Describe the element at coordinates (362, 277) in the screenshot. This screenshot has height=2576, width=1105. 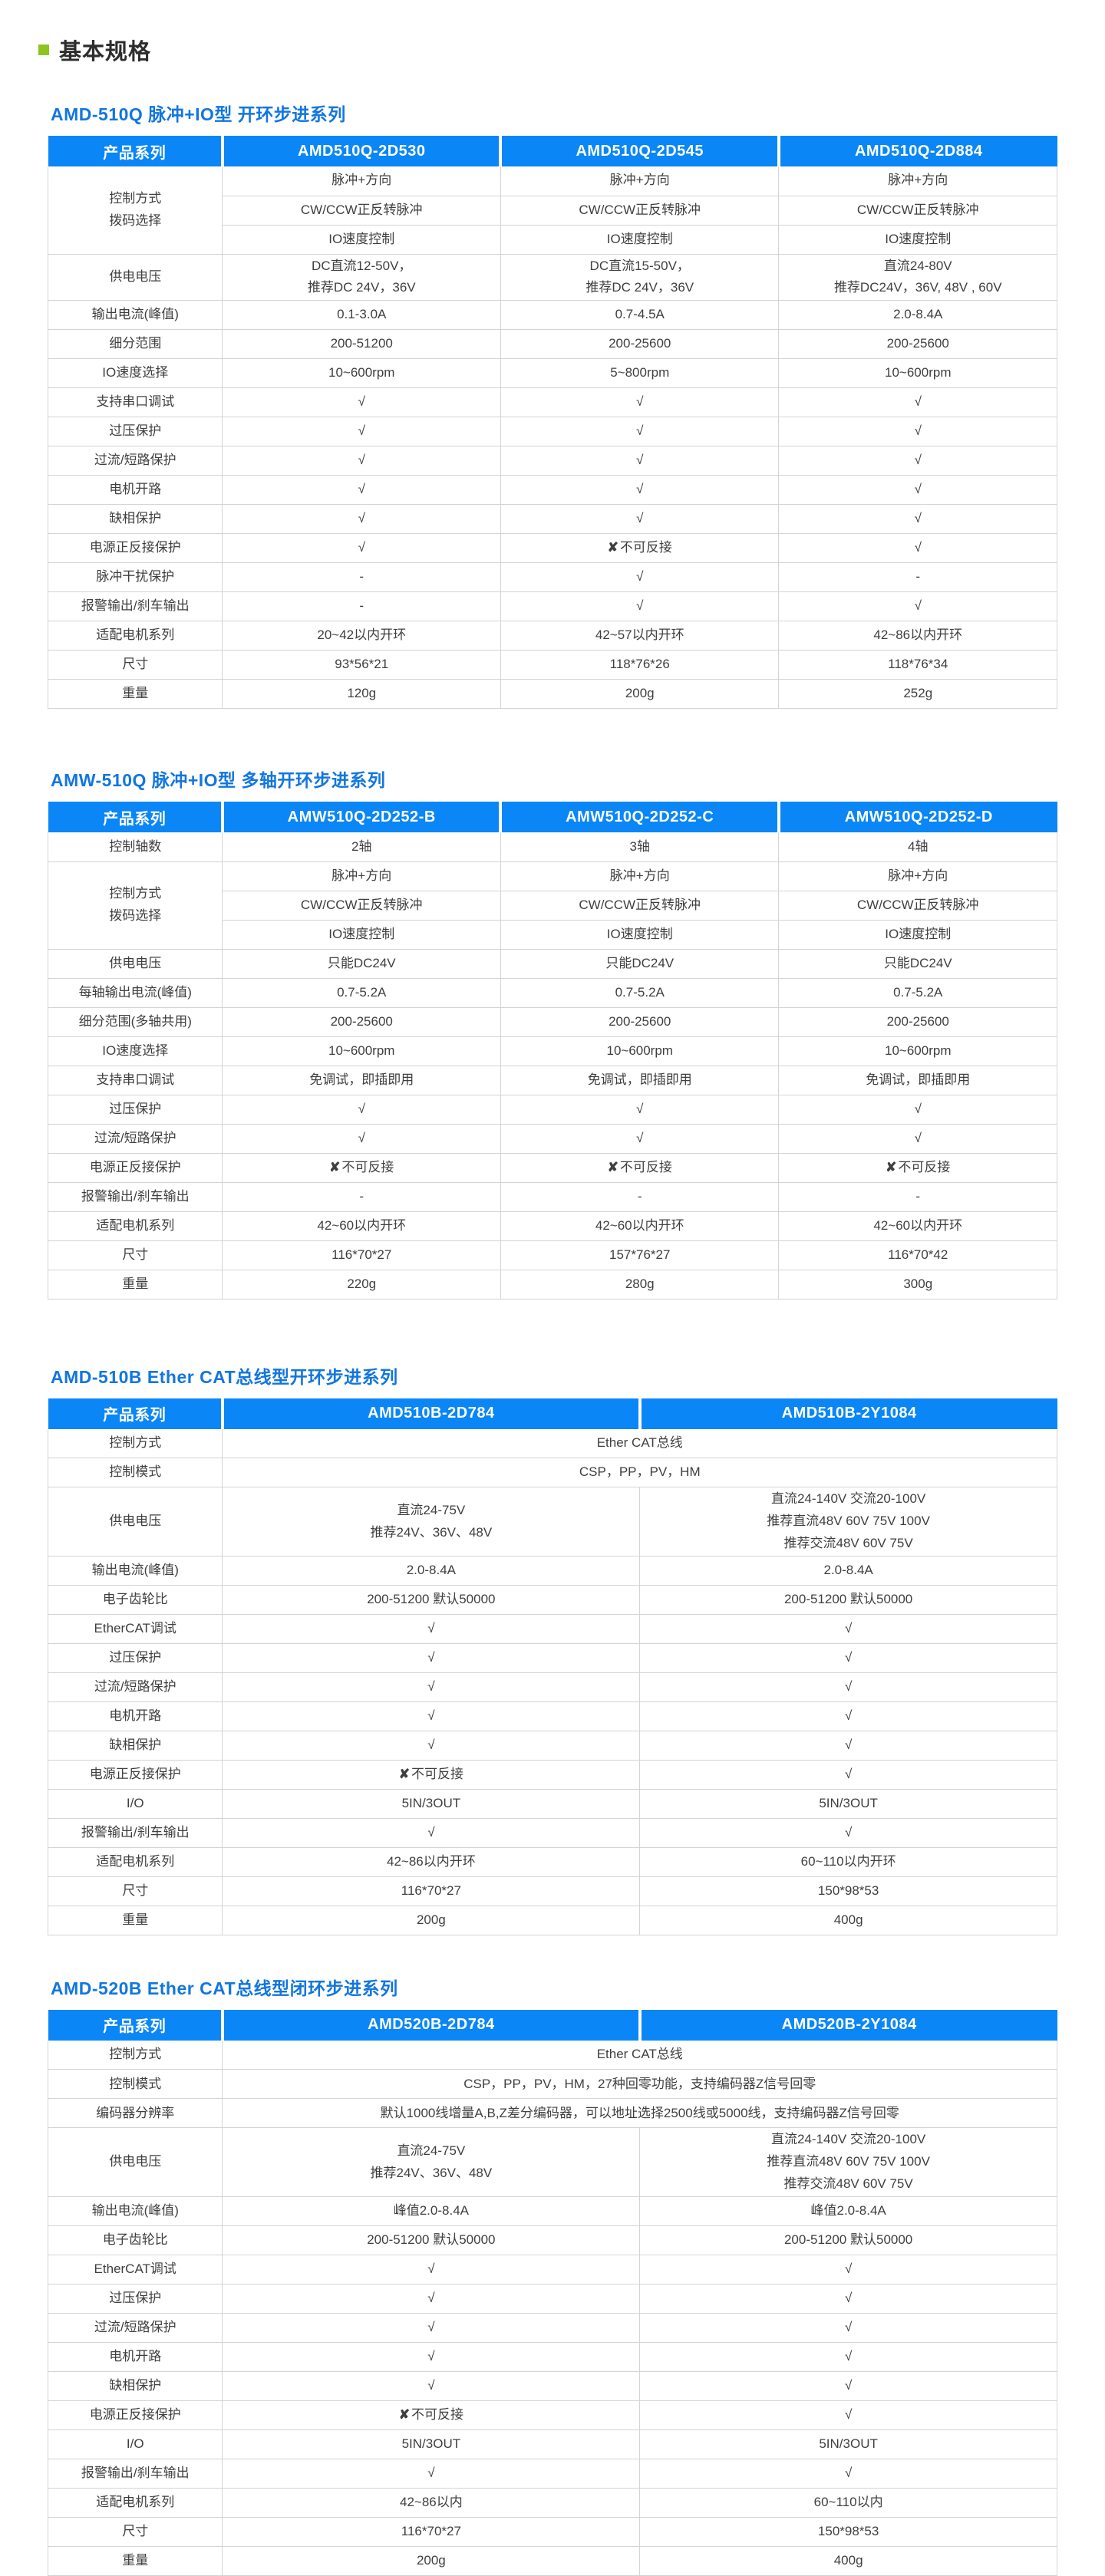
I see `spec-cell: DC直流12-50V， 推荐DC 24V，36V` at that location.